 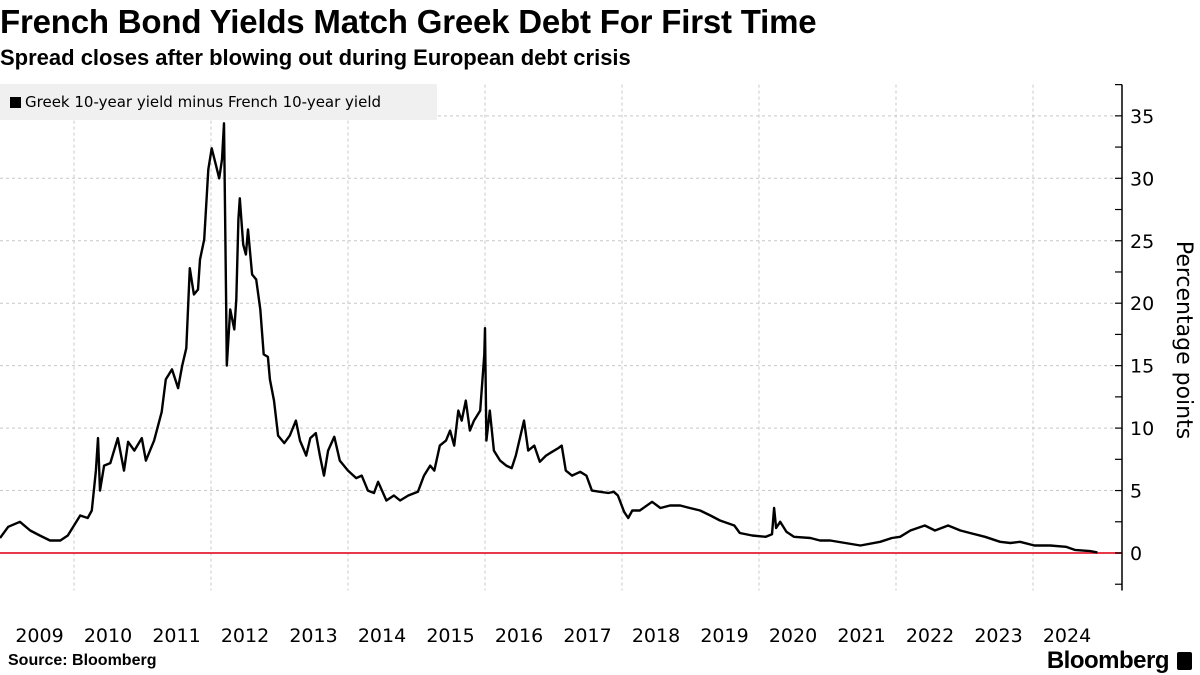 I want to click on x-tick-label: 2013, so click(x=313, y=636).